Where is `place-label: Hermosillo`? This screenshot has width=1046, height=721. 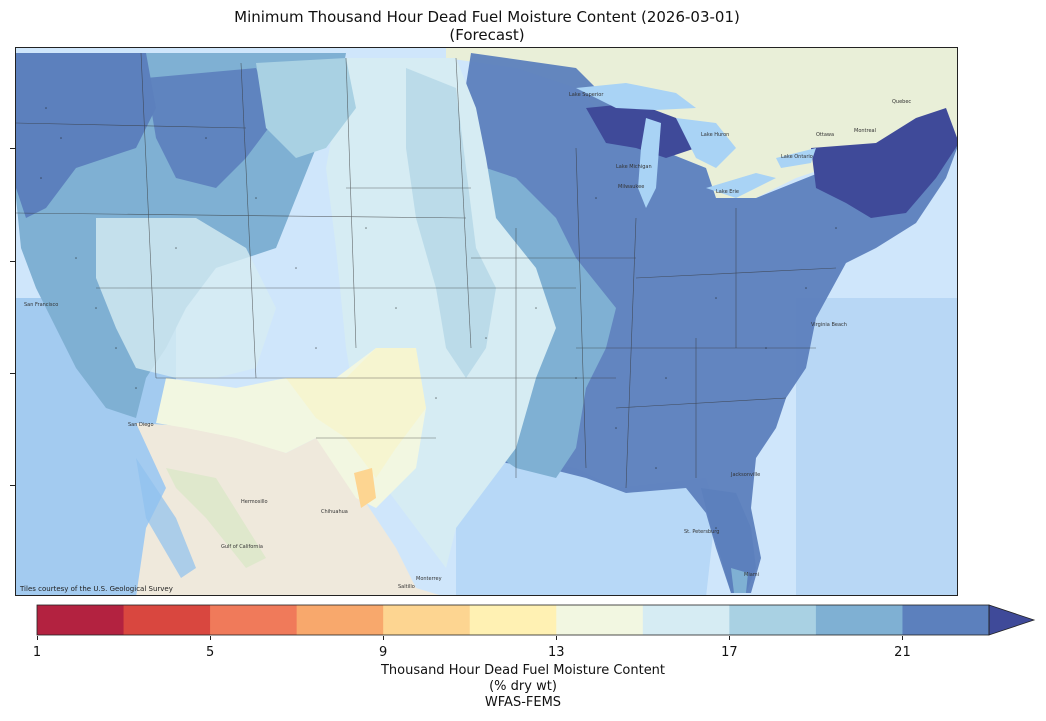 place-label: Hermosillo is located at coordinates (254, 502).